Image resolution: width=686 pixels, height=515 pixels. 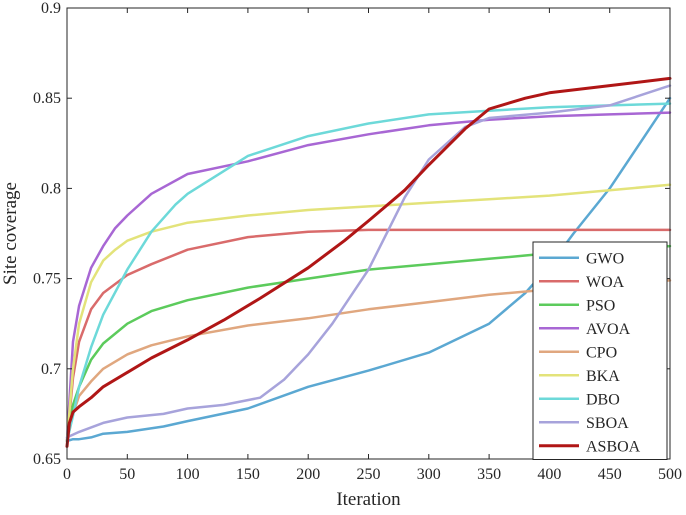 I want to click on x-tick-label: 500, so click(x=670, y=474).